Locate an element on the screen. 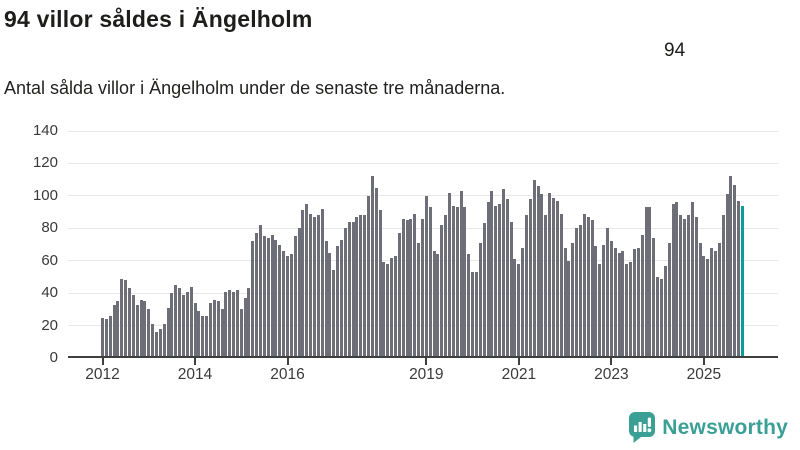 The width and height of the screenshot is (800, 450). x-axis-label: 2014 is located at coordinates (195, 374).